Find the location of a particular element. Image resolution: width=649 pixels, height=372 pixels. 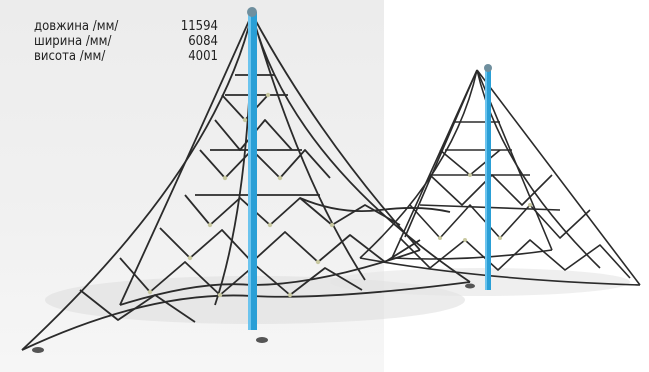

spec-length: довжина /мм/ 11594 is located at coordinates (126, 26).